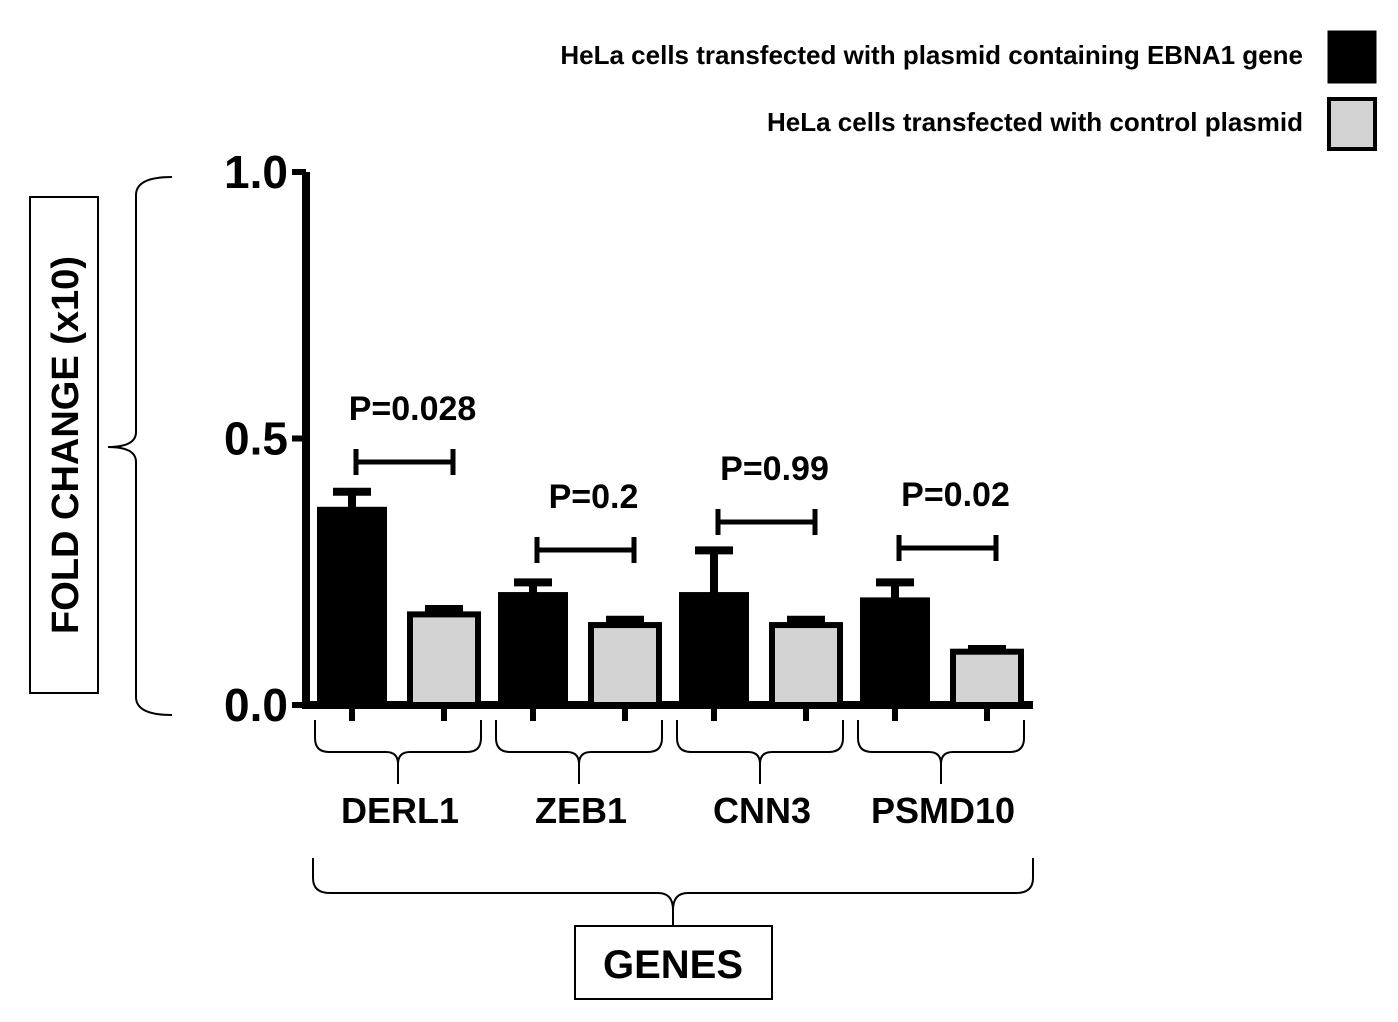 Image resolution: width=1398 pixels, height=1022 pixels. What do you see at coordinates (895, 652) in the screenshot?
I see `bar-psmd10-ebna1` at bounding box center [895, 652].